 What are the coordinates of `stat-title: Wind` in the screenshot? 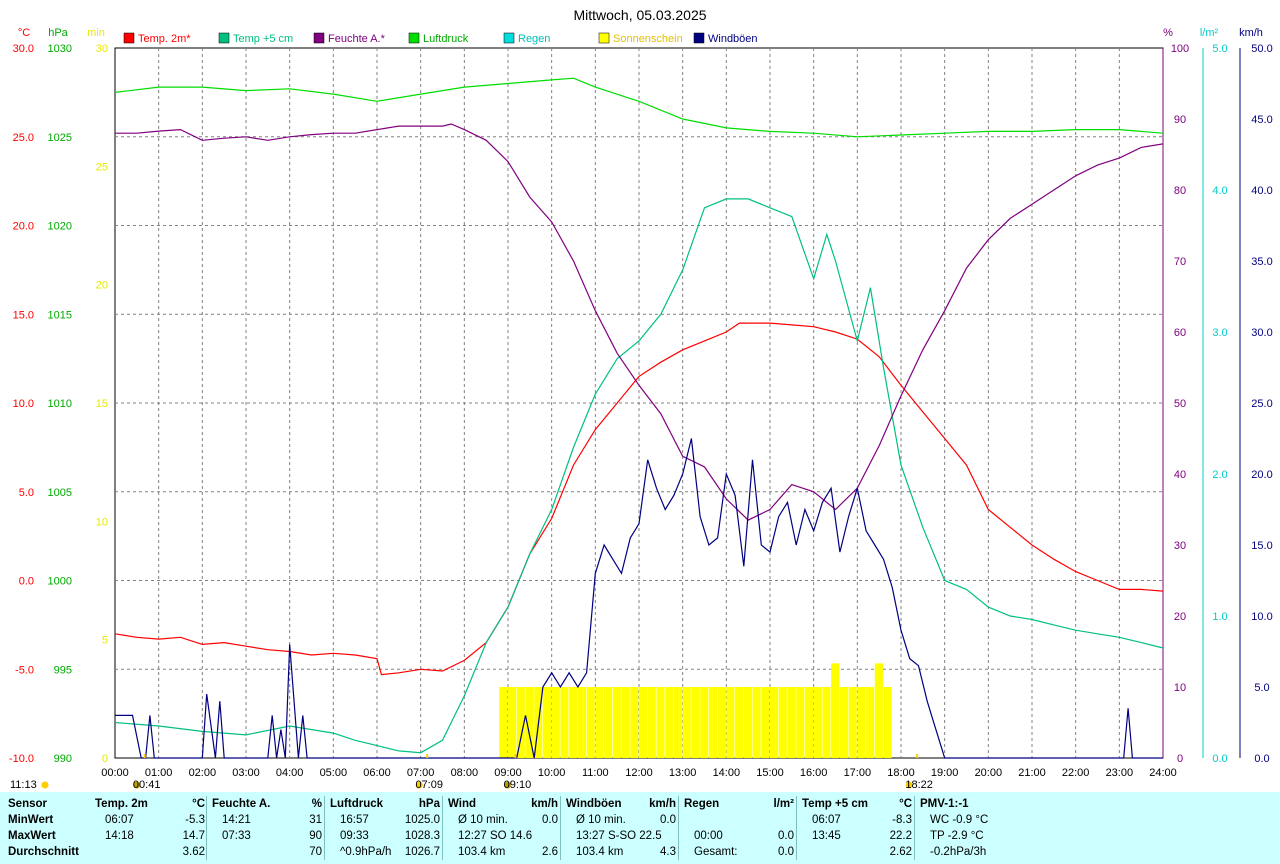 It's located at (462, 804).